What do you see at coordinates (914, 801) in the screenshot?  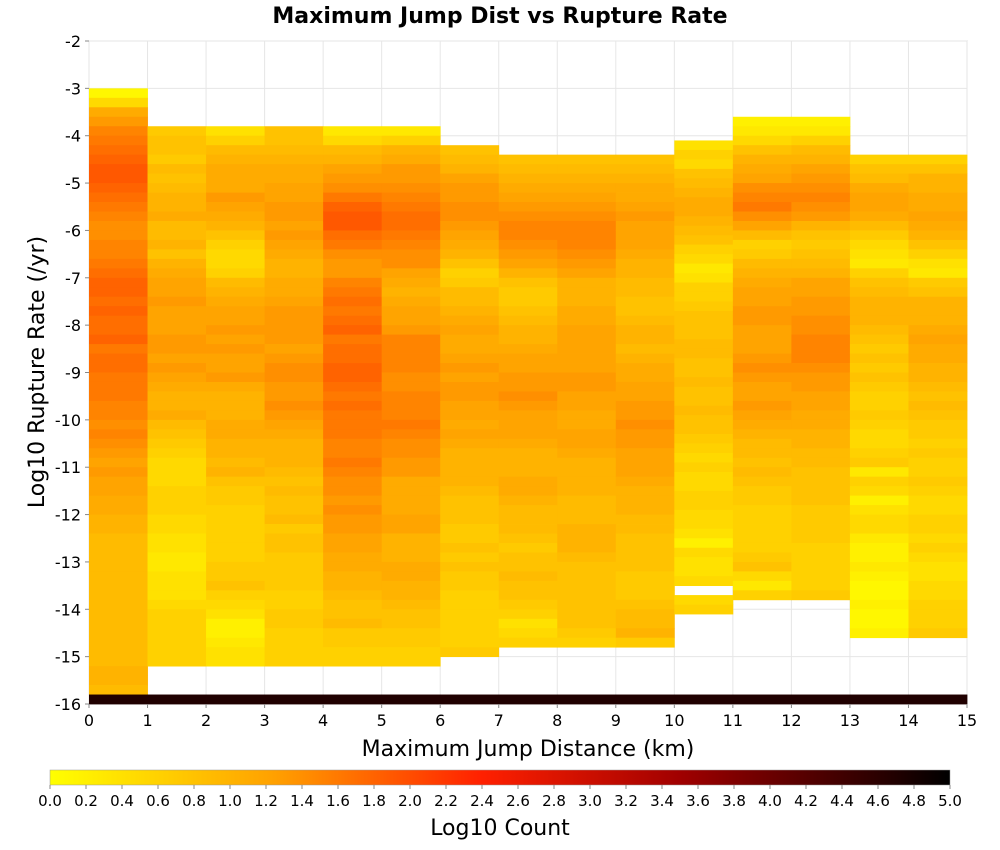 I see `colorbar-tick-label: 4.8` at bounding box center [914, 801].